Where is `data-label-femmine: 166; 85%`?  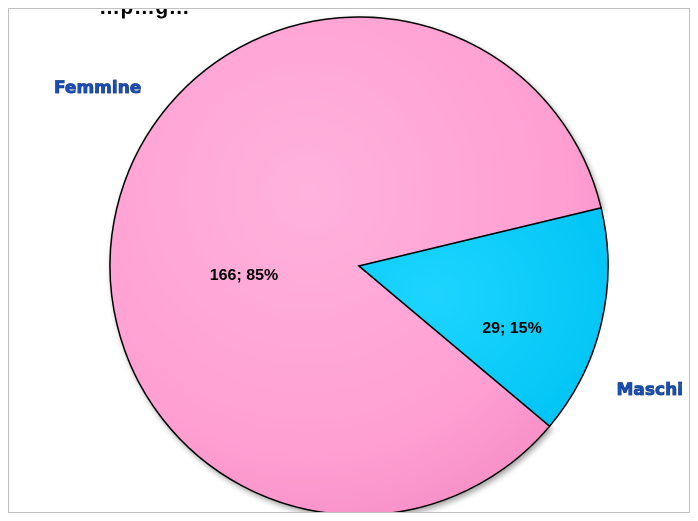
data-label-femmine: 166; 85% is located at coordinates (244, 275).